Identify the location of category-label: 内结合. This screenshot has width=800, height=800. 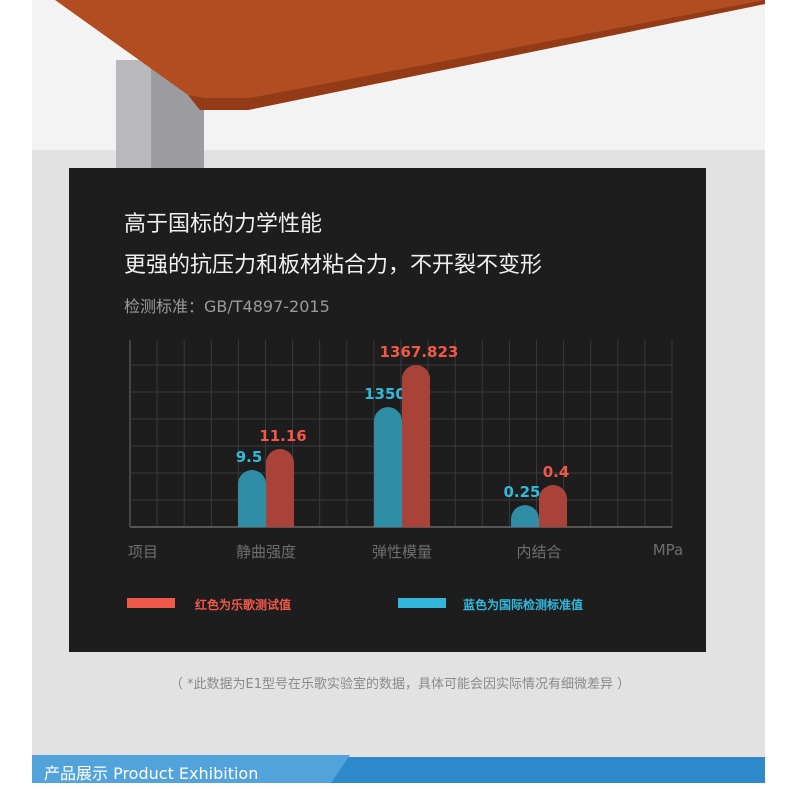
(539, 552).